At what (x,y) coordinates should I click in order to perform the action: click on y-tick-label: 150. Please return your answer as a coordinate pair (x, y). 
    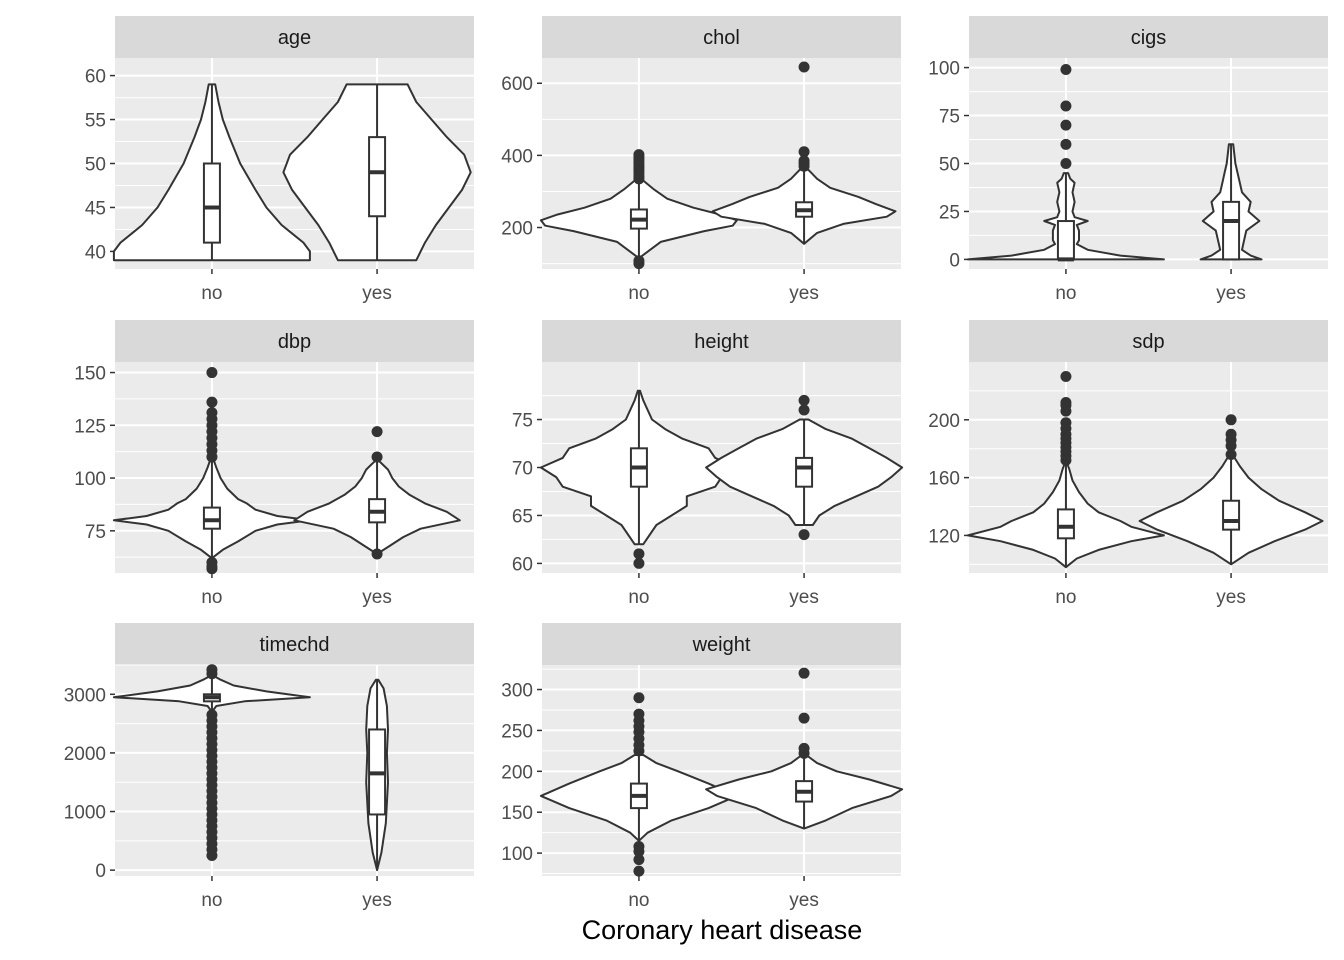
    Looking at the image, I should click on (517, 813).